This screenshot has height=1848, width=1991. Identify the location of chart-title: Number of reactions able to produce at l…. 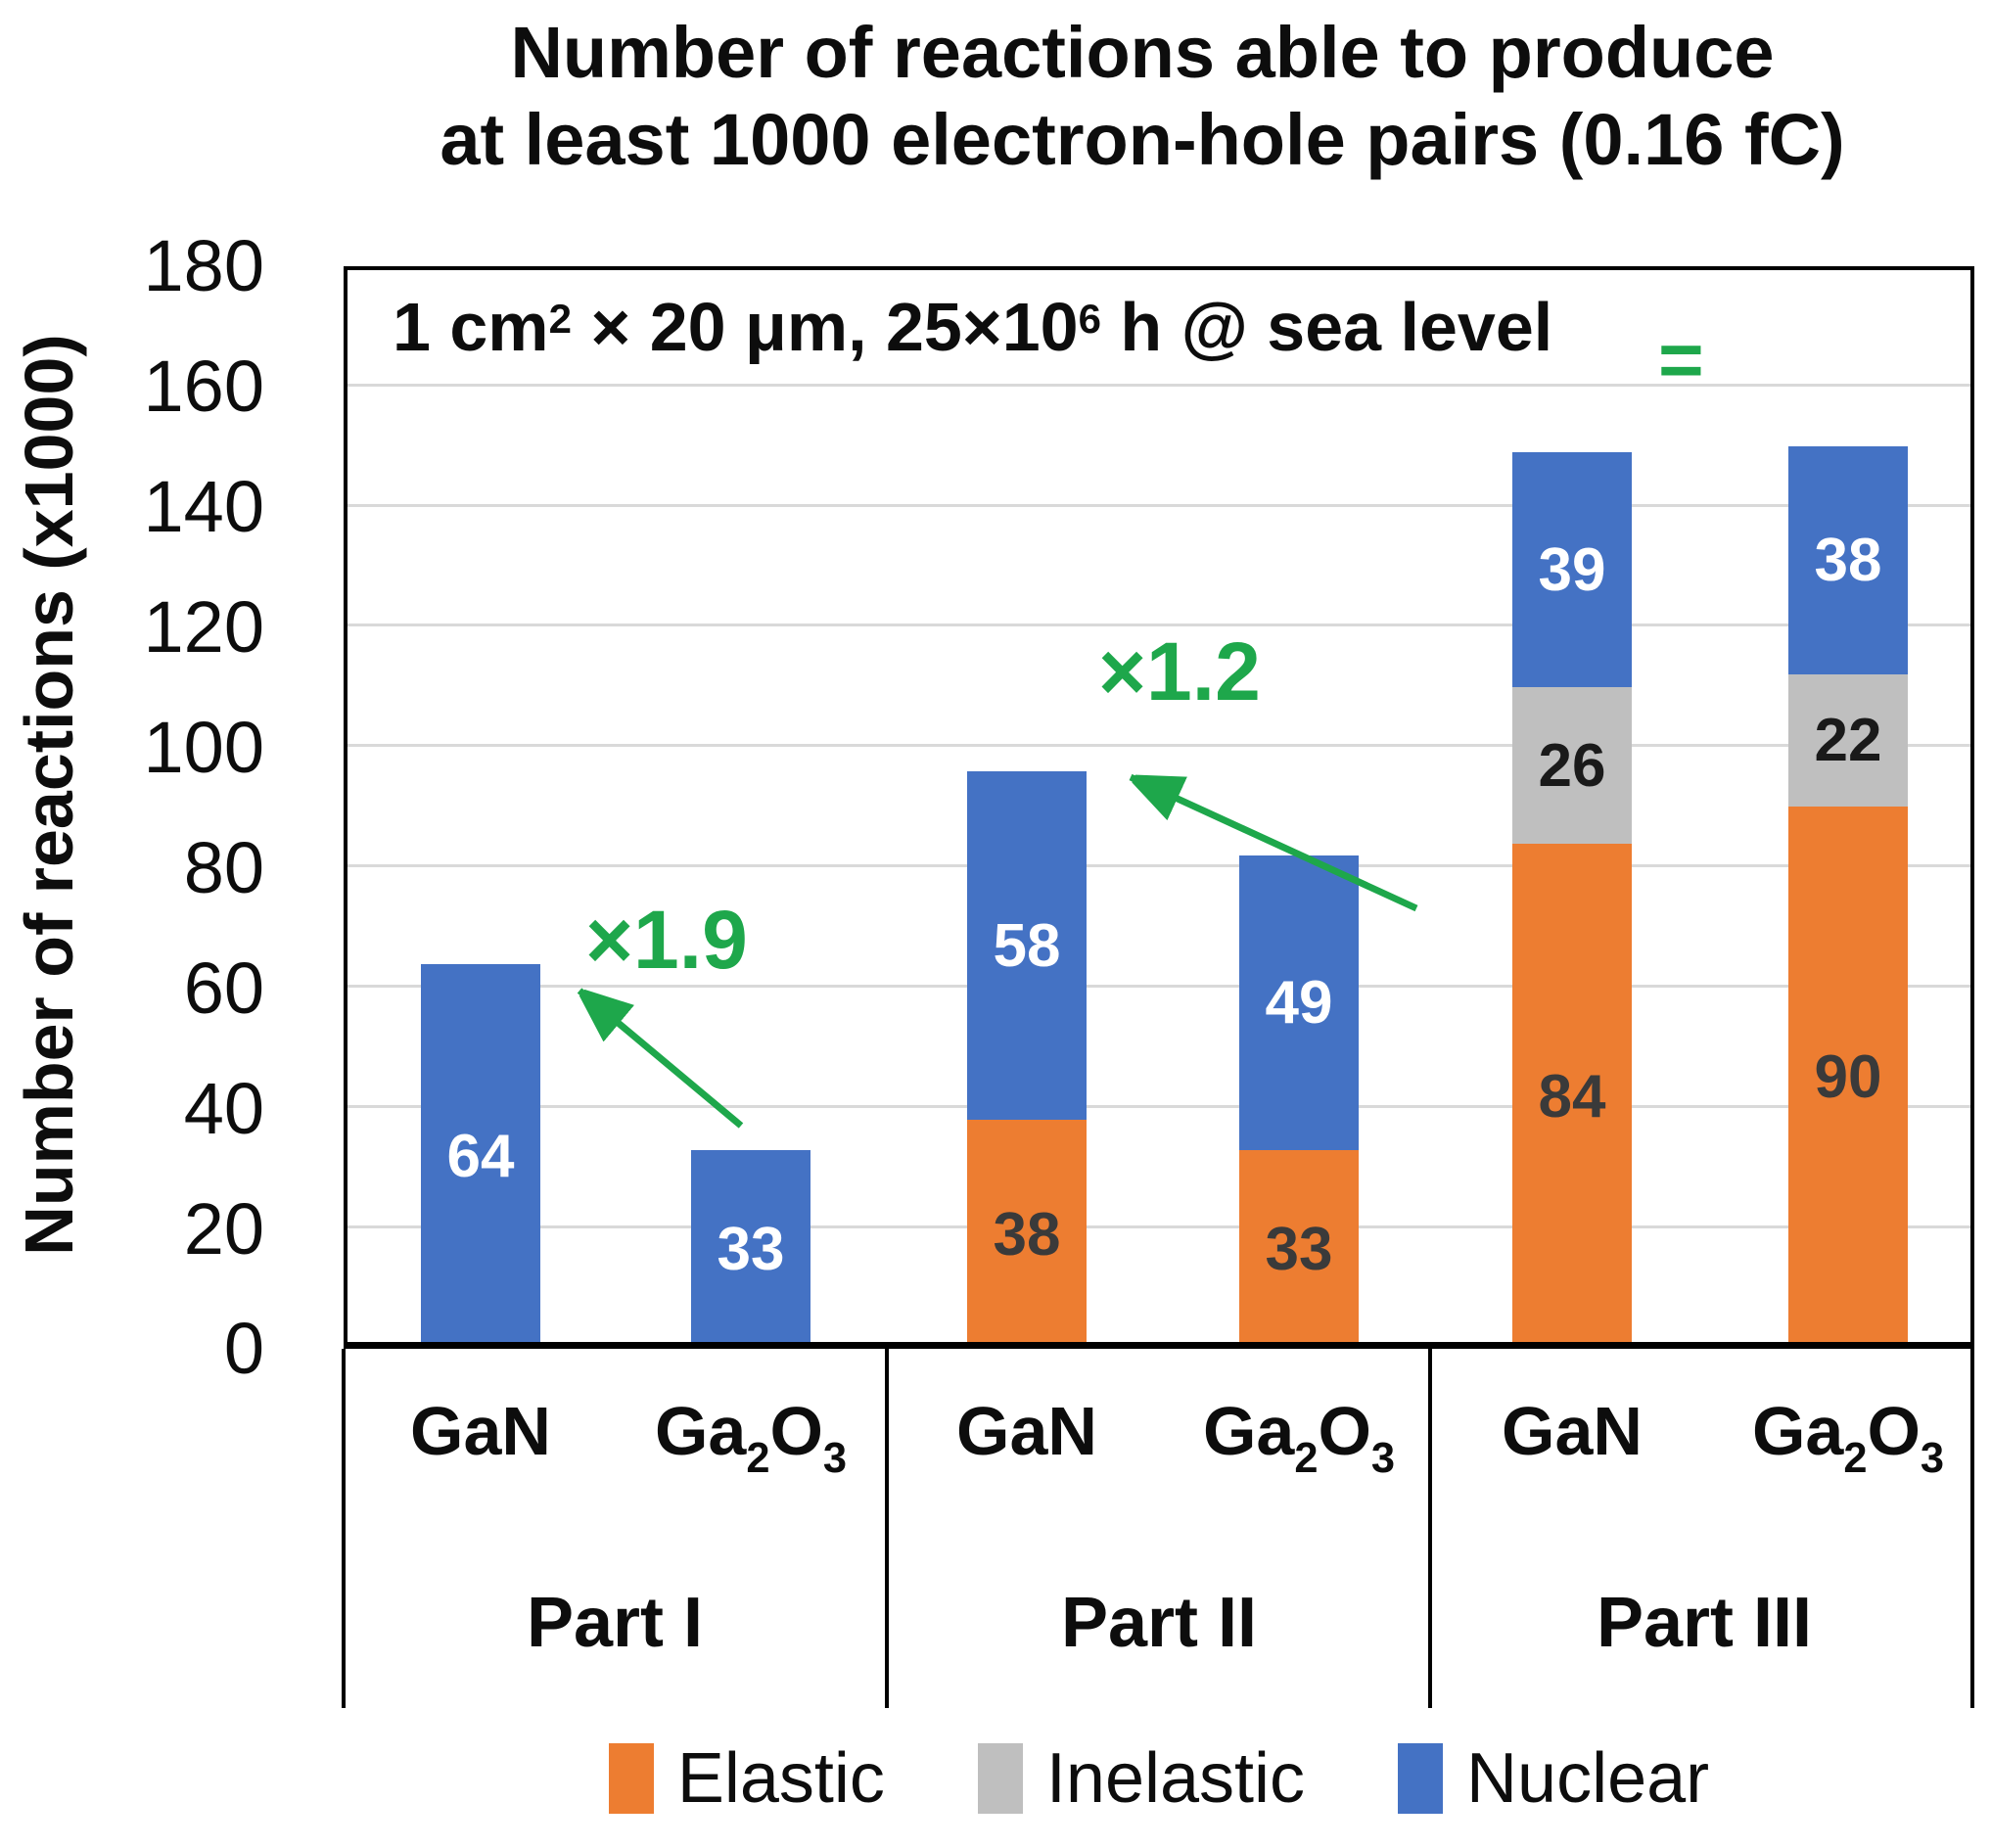
(1142, 97).